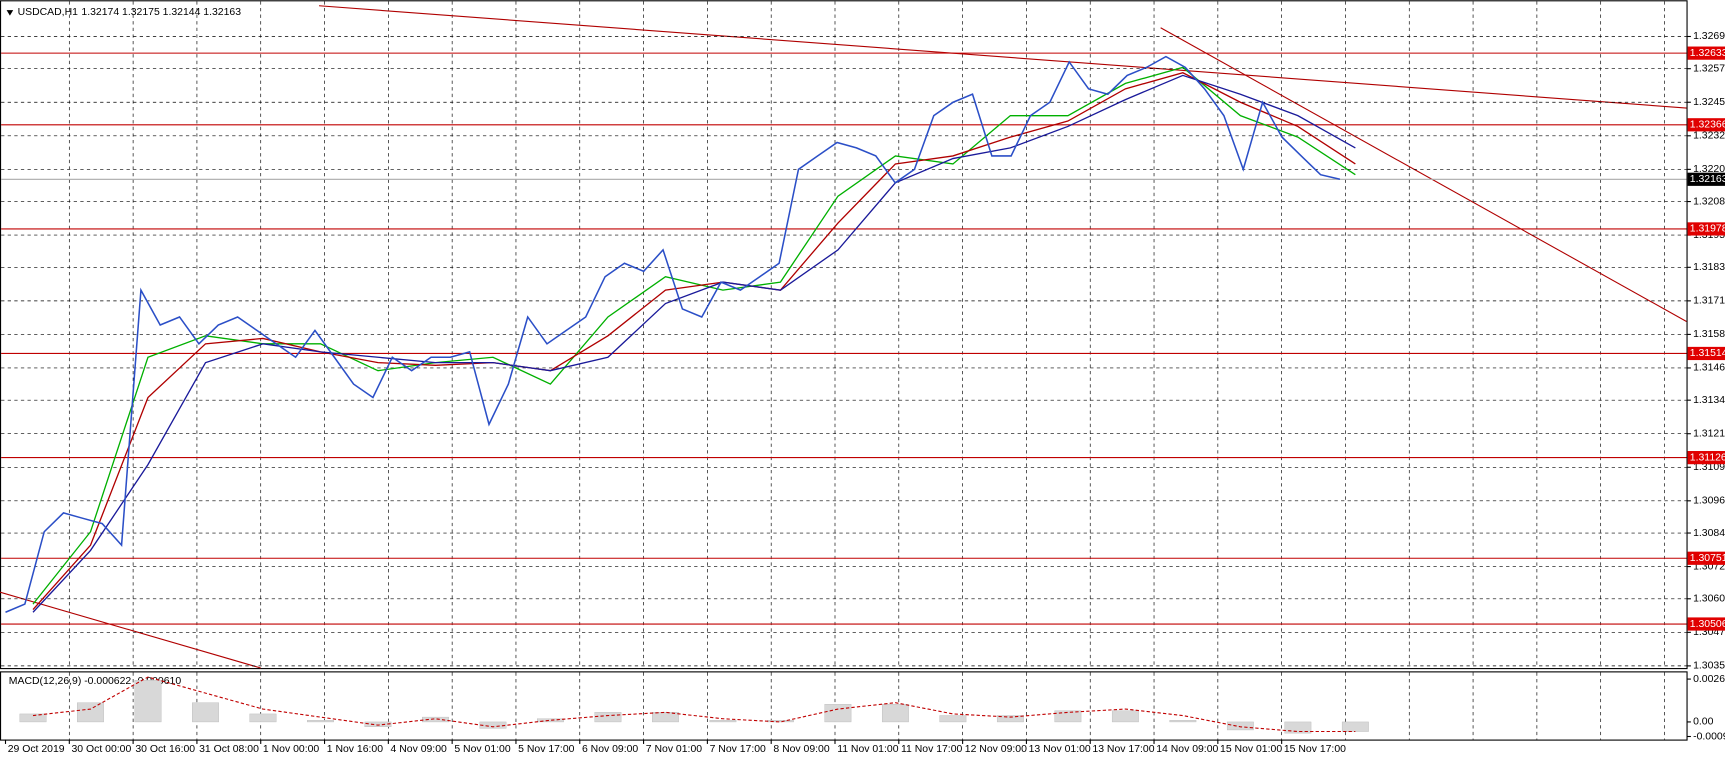  Describe the element at coordinates (355, 749) in the screenshot. I see `x-tick-label: 1 Nov 16:00` at that location.